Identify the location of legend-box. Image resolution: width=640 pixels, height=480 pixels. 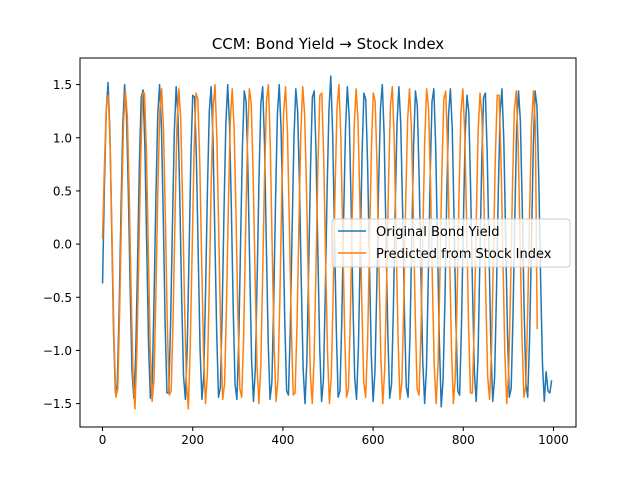
(451, 243).